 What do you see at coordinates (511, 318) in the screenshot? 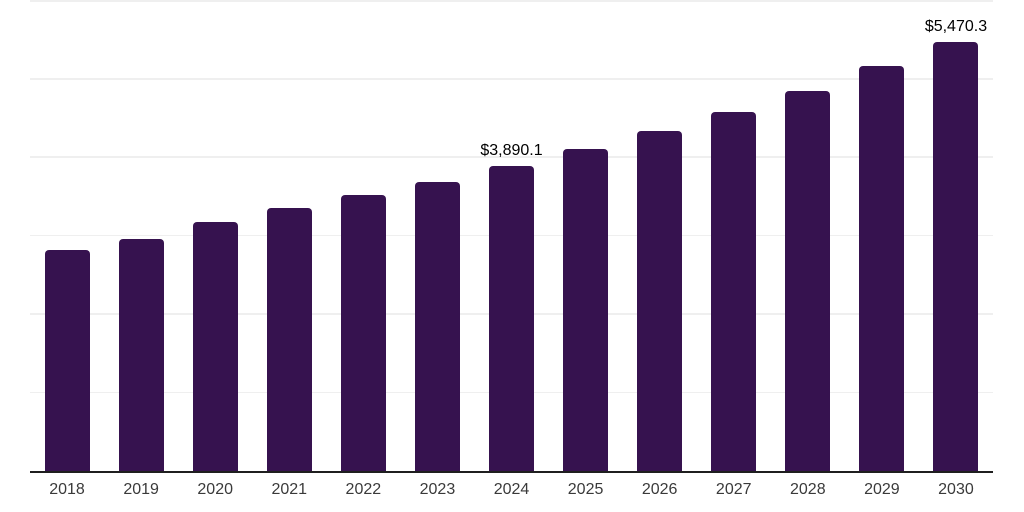
I see `bar-2024` at bounding box center [511, 318].